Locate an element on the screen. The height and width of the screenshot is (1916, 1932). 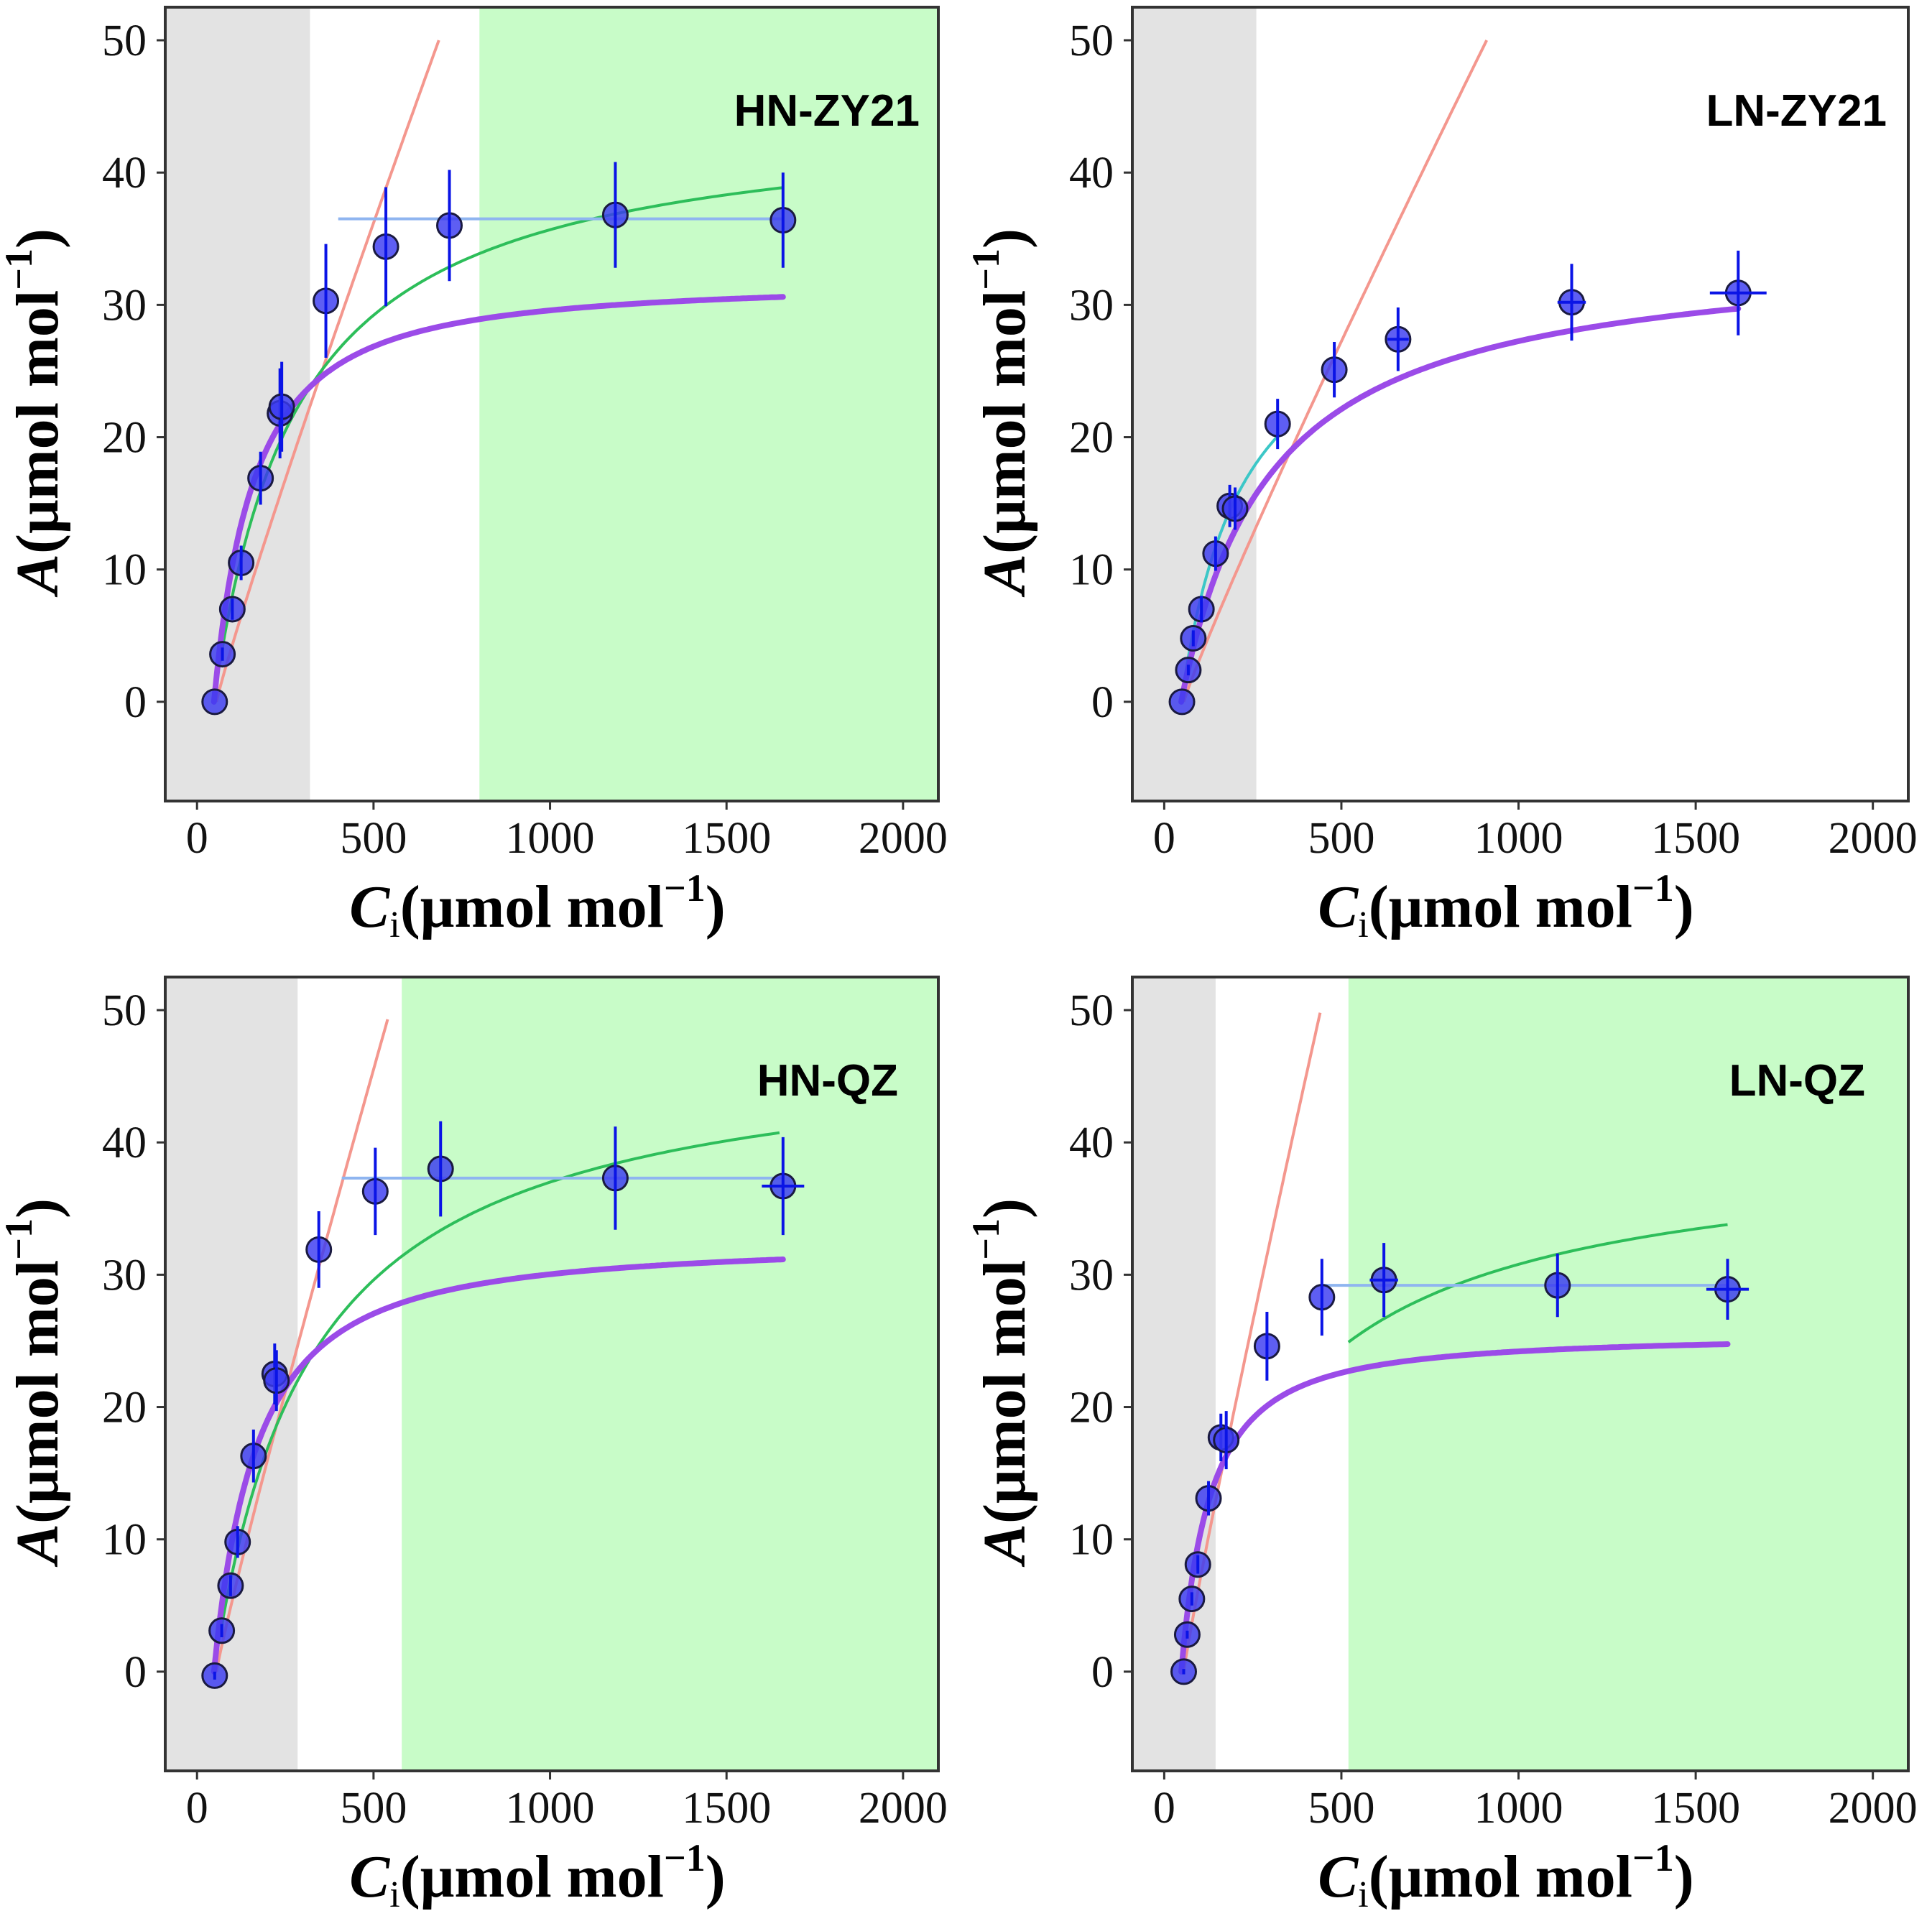
rubisco-limited-region is located at coordinates (1194, 404).